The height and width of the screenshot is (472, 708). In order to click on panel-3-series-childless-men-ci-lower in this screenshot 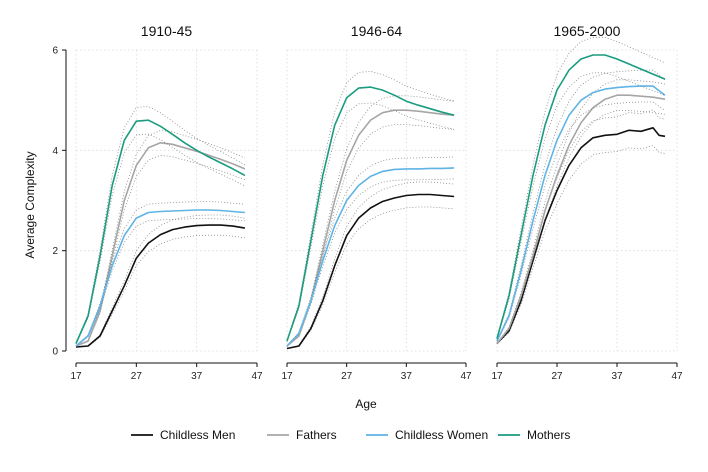, I will do `click(581, 245)`.